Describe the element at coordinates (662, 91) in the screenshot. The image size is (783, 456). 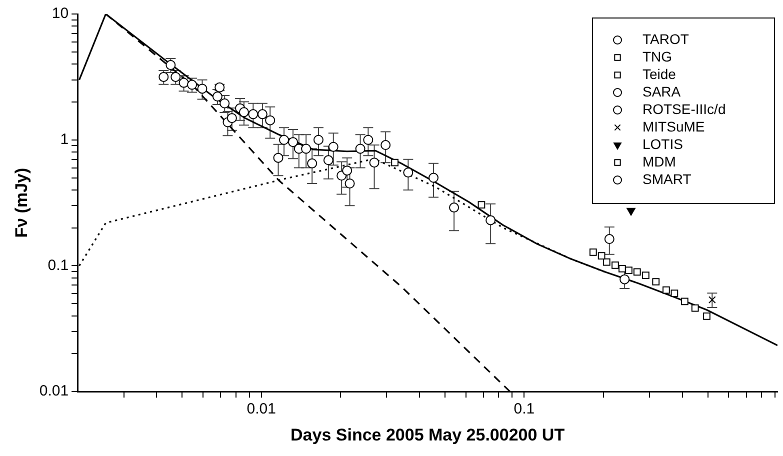
I see `legend-label: SARA` at that location.